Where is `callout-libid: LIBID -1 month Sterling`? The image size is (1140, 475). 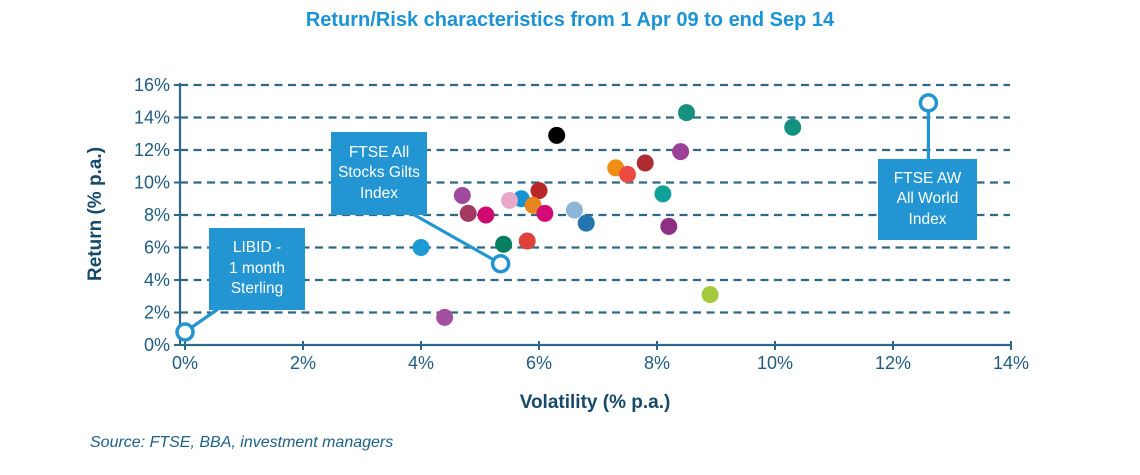 callout-libid: LIBID -1 month Sterling is located at coordinates (257, 269).